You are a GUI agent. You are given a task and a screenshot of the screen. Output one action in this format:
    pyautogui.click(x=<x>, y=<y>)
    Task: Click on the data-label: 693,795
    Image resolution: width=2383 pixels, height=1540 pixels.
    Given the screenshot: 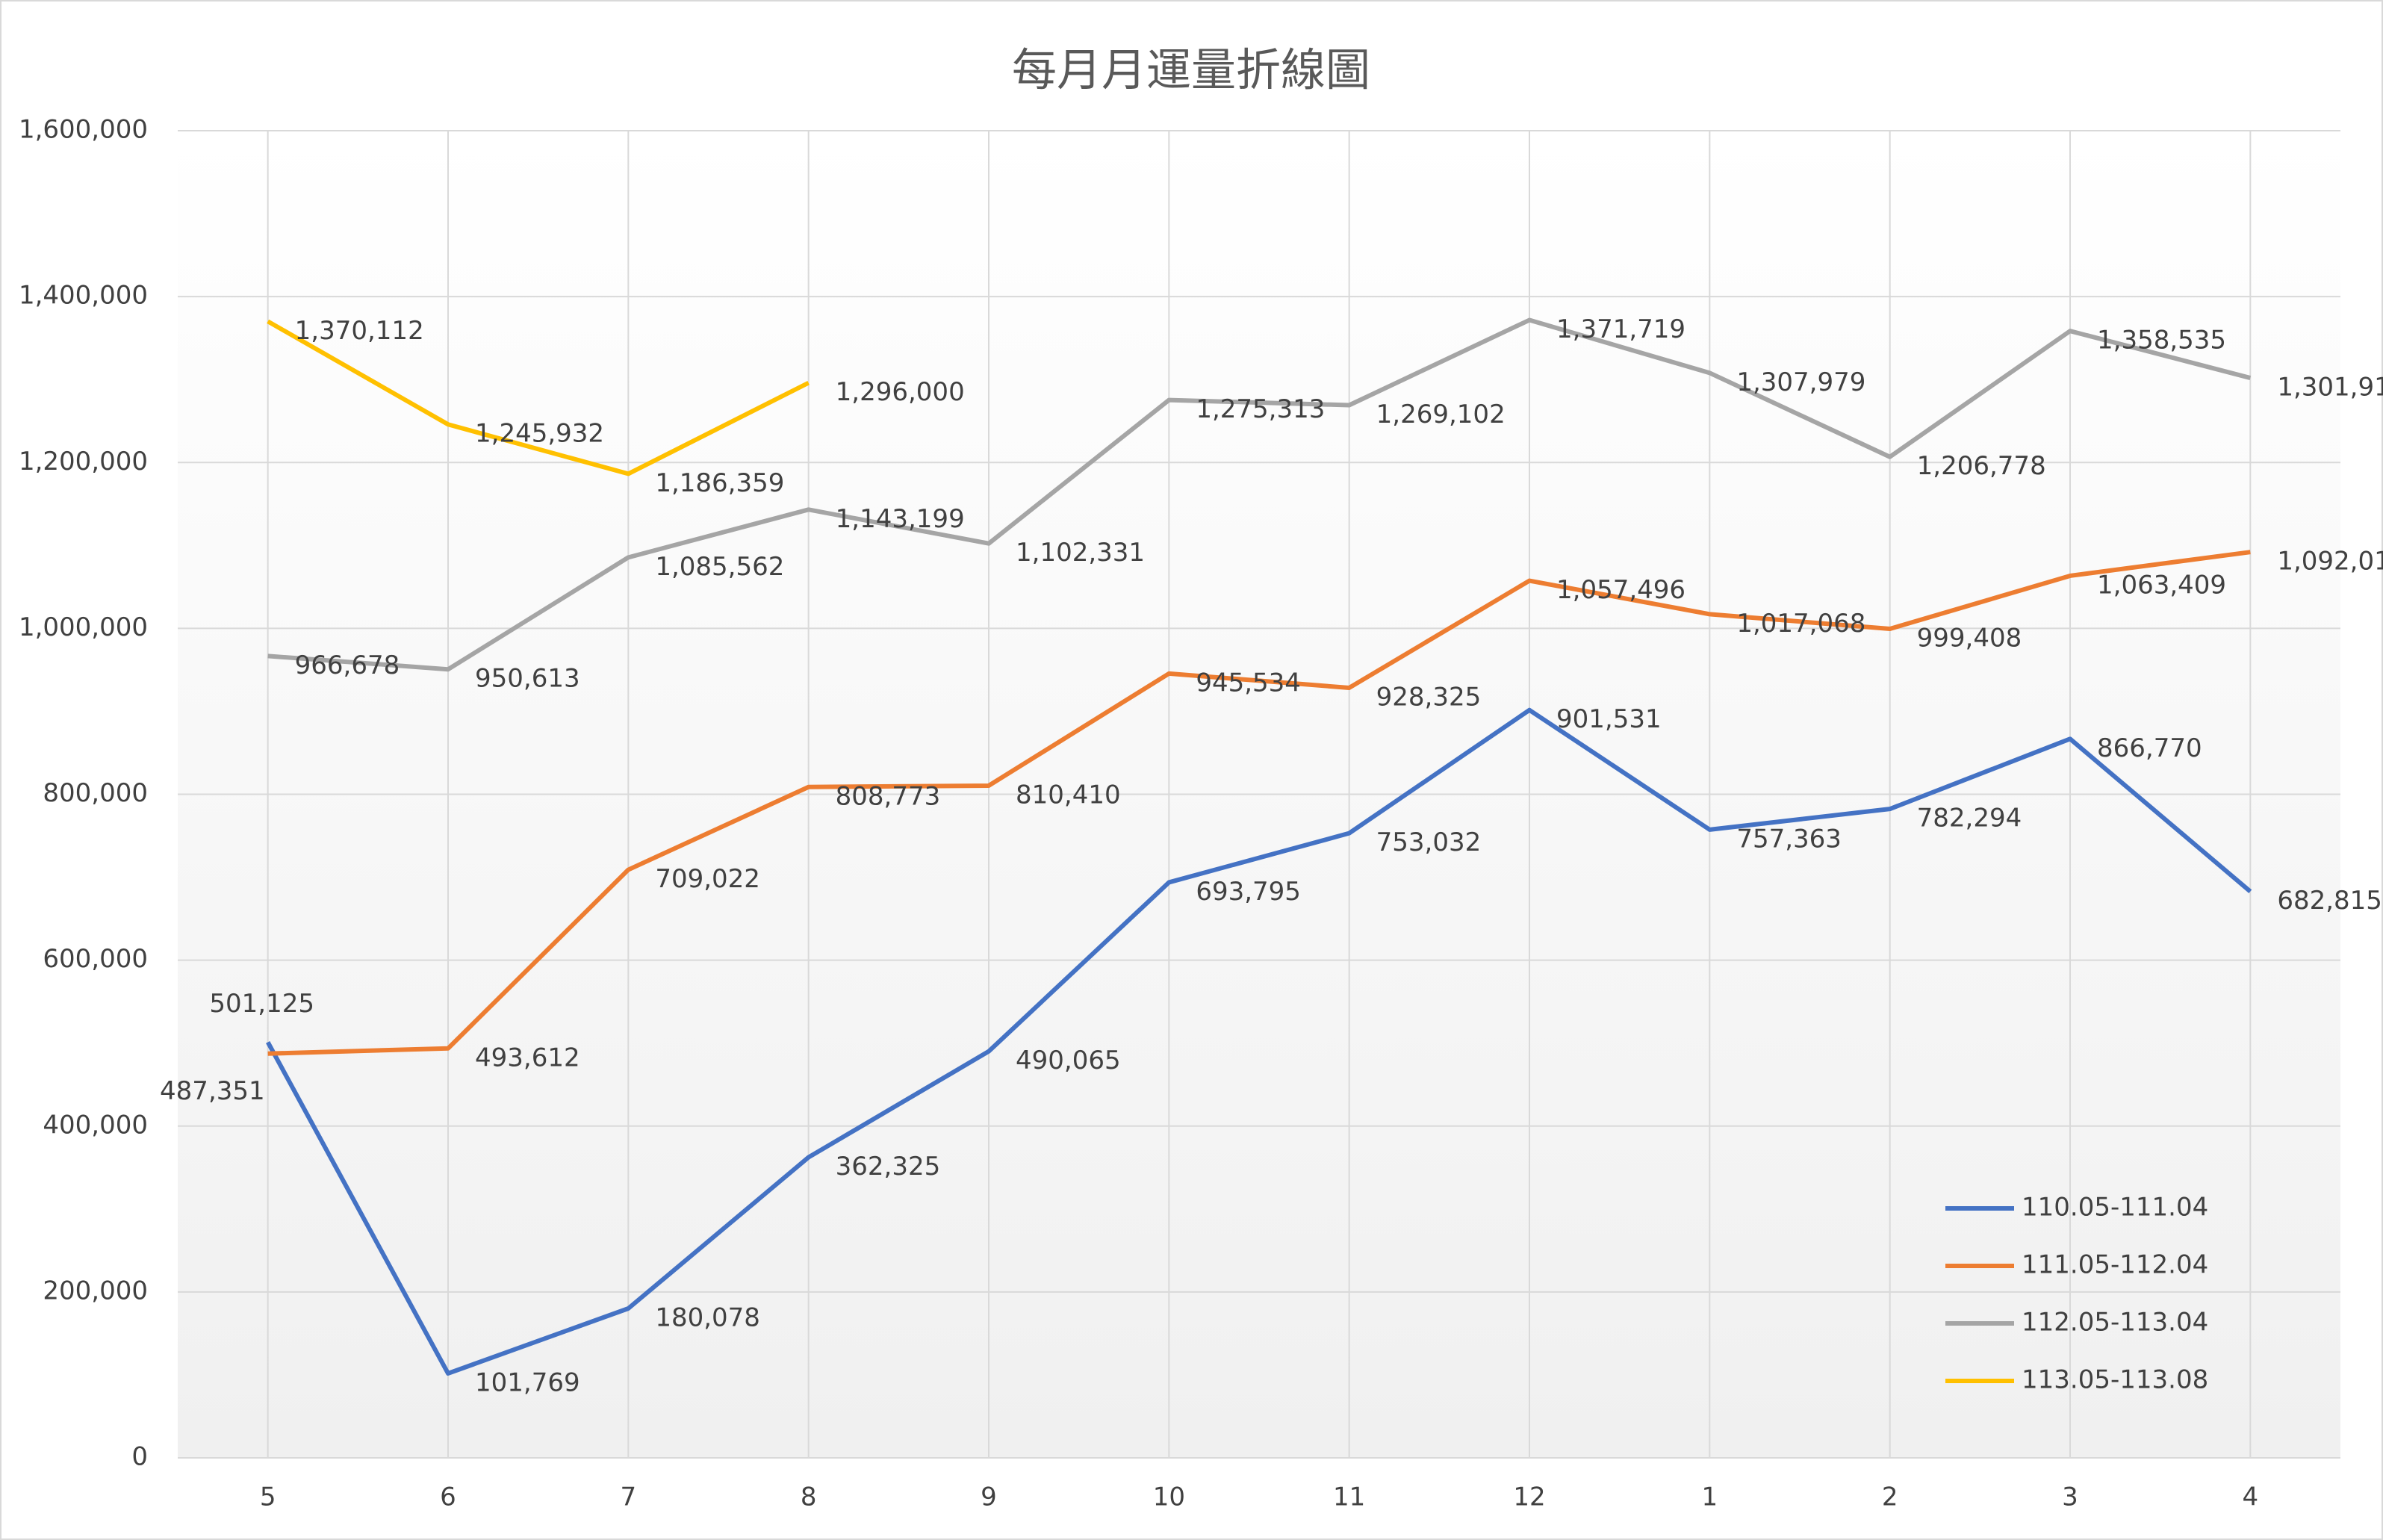 What is the action you would take?
    pyautogui.click(x=1248, y=892)
    